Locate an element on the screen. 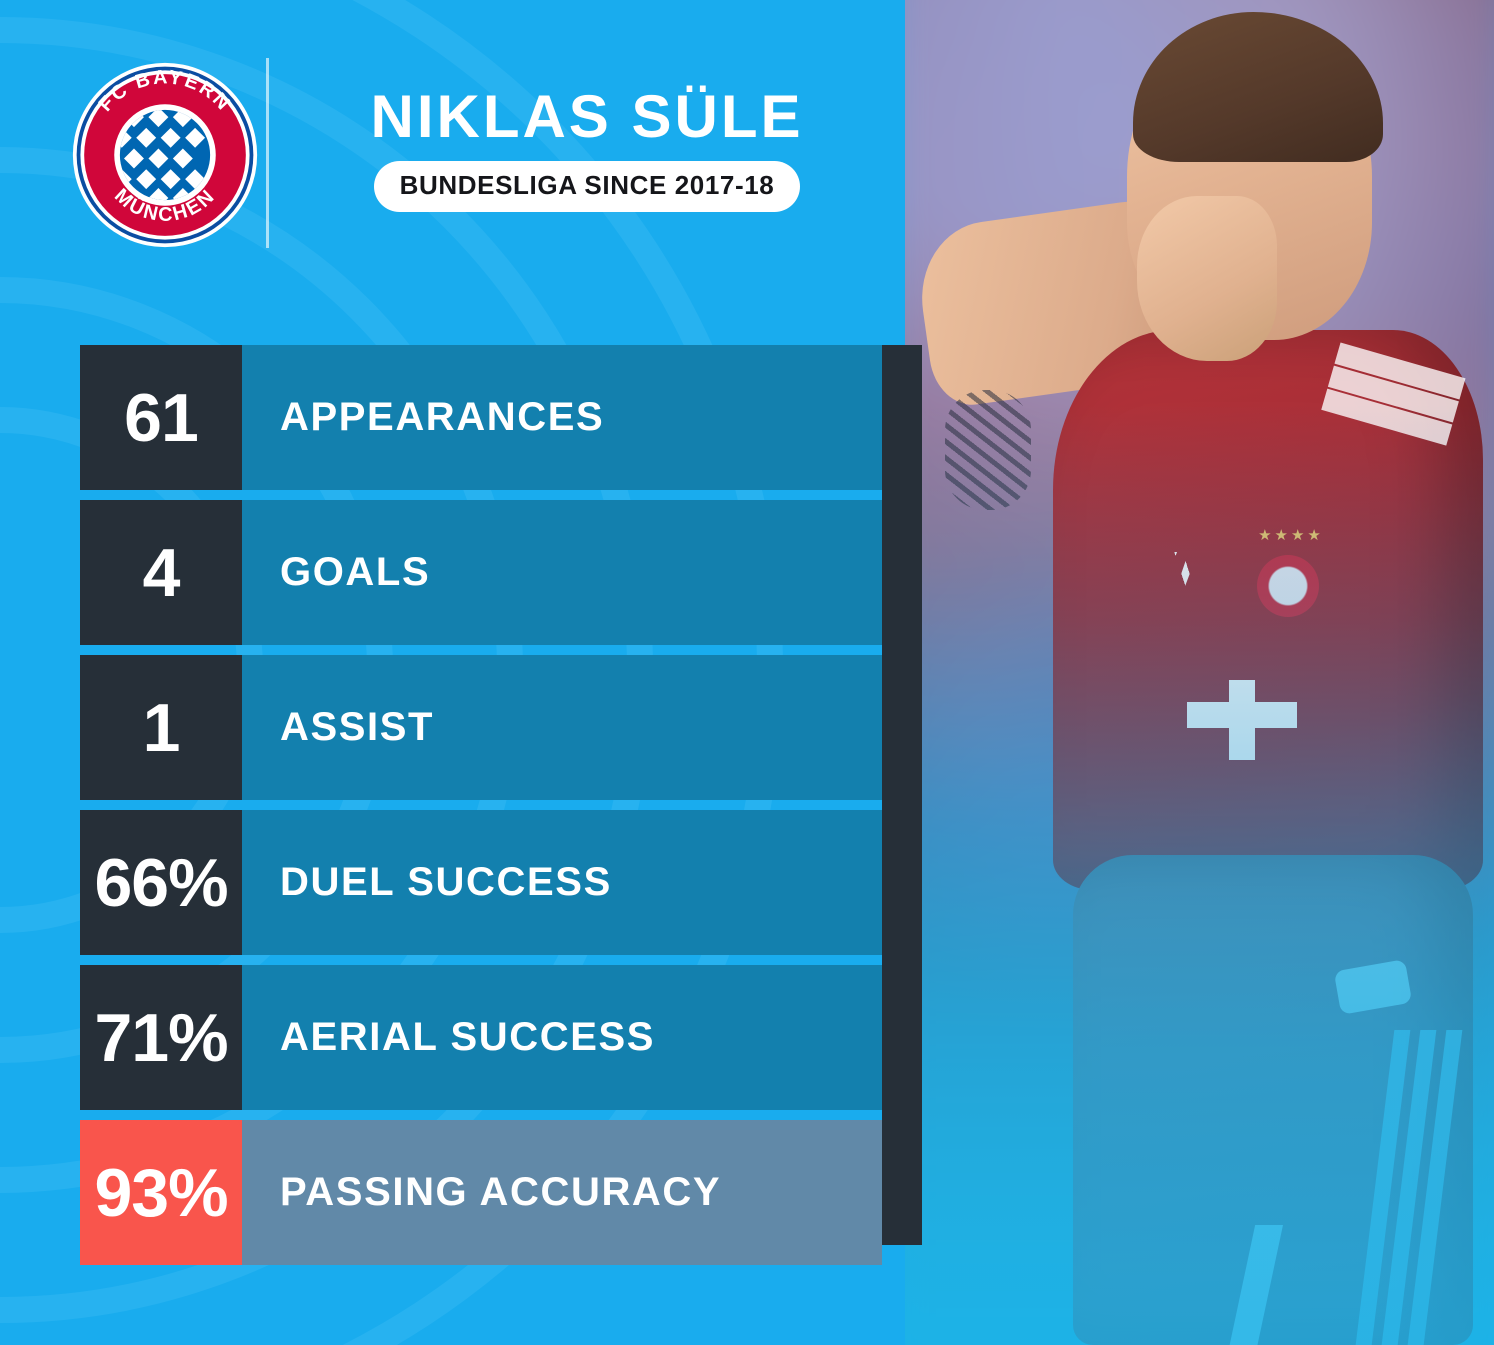 Image resolution: width=1494 pixels, height=1345 pixels. stat-row: 93% PASSING ACCURACY is located at coordinates (481, 1192).